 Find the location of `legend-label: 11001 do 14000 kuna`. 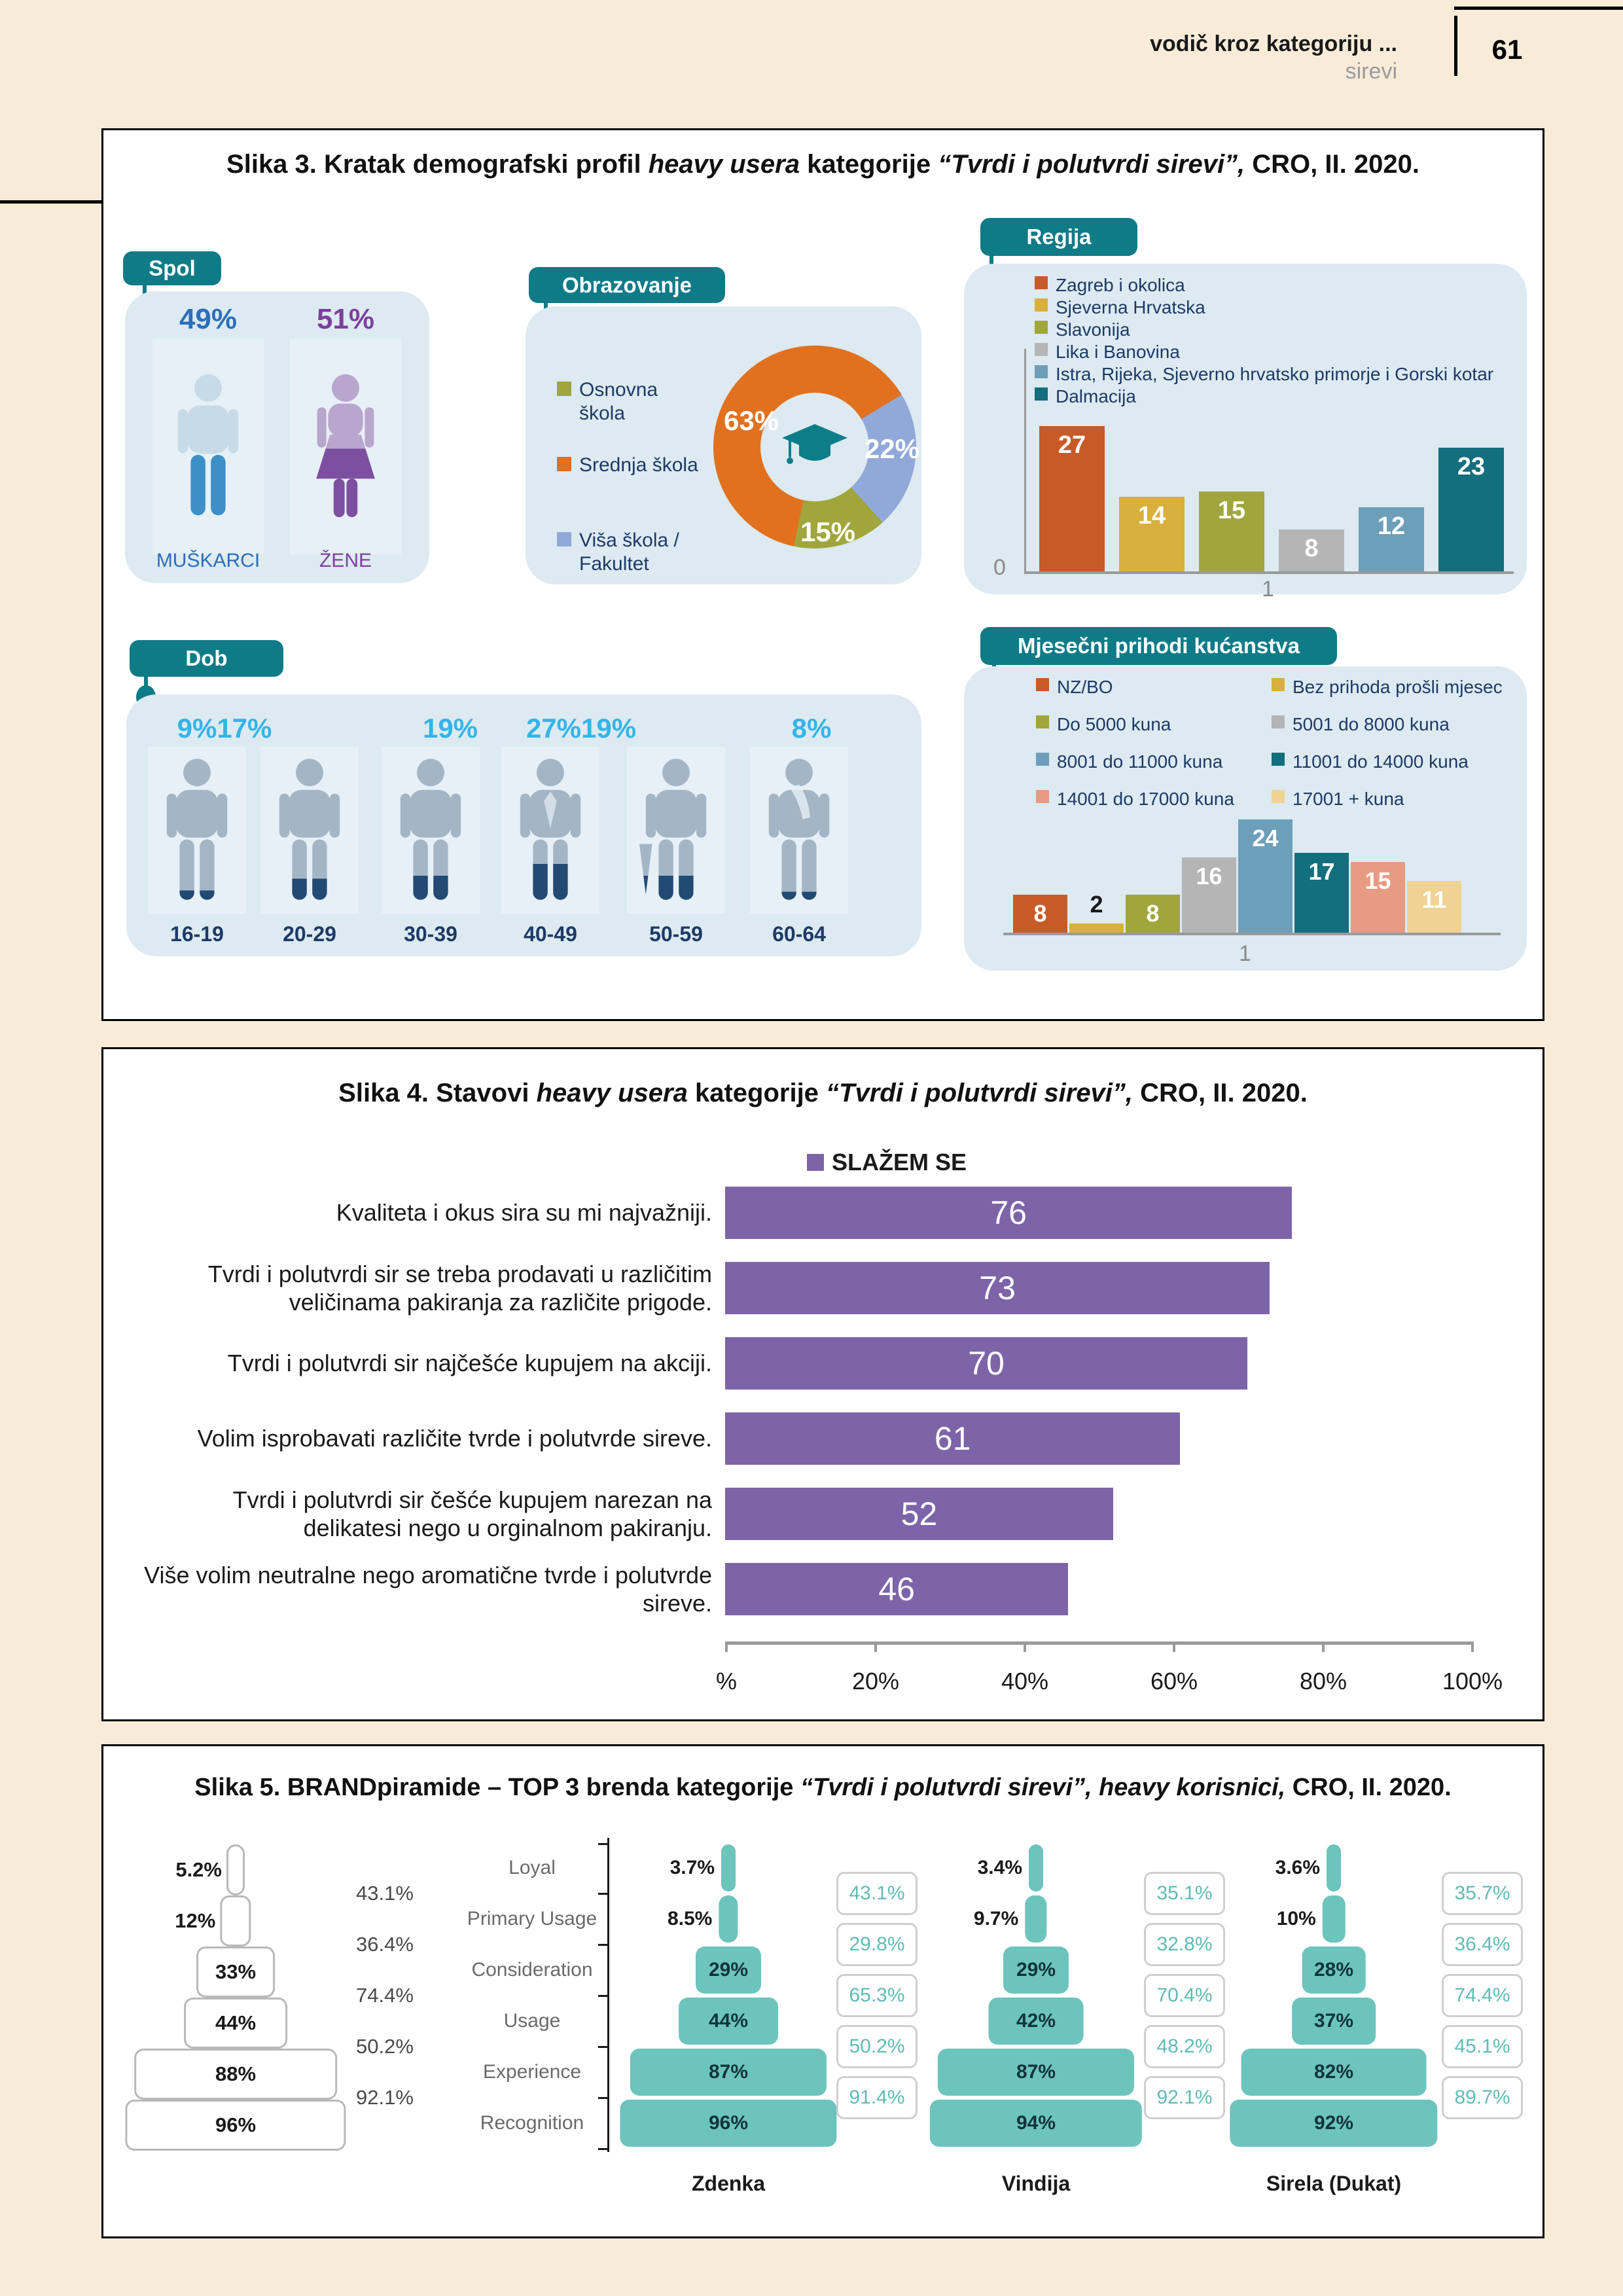

legend-label: 11001 do 14000 kuna is located at coordinates (1381, 761).